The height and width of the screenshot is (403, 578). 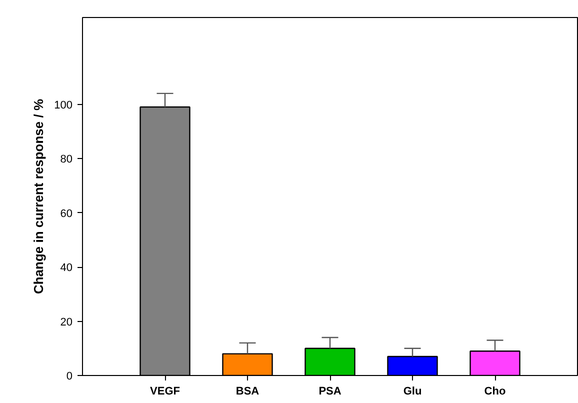 I want to click on x-tick-label: PSA, so click(x=330, y=392).